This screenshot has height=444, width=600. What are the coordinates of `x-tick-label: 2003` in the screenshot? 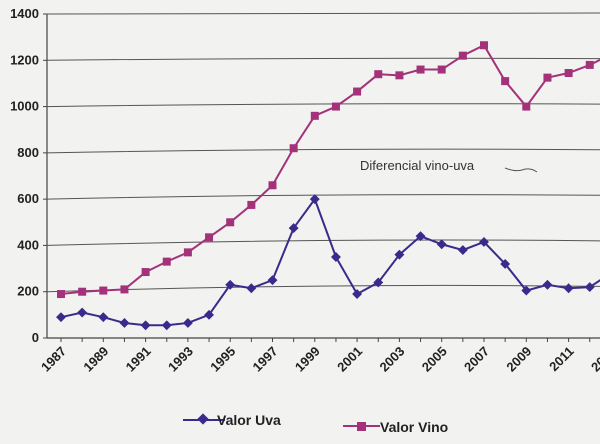 It's located at (391, 359).